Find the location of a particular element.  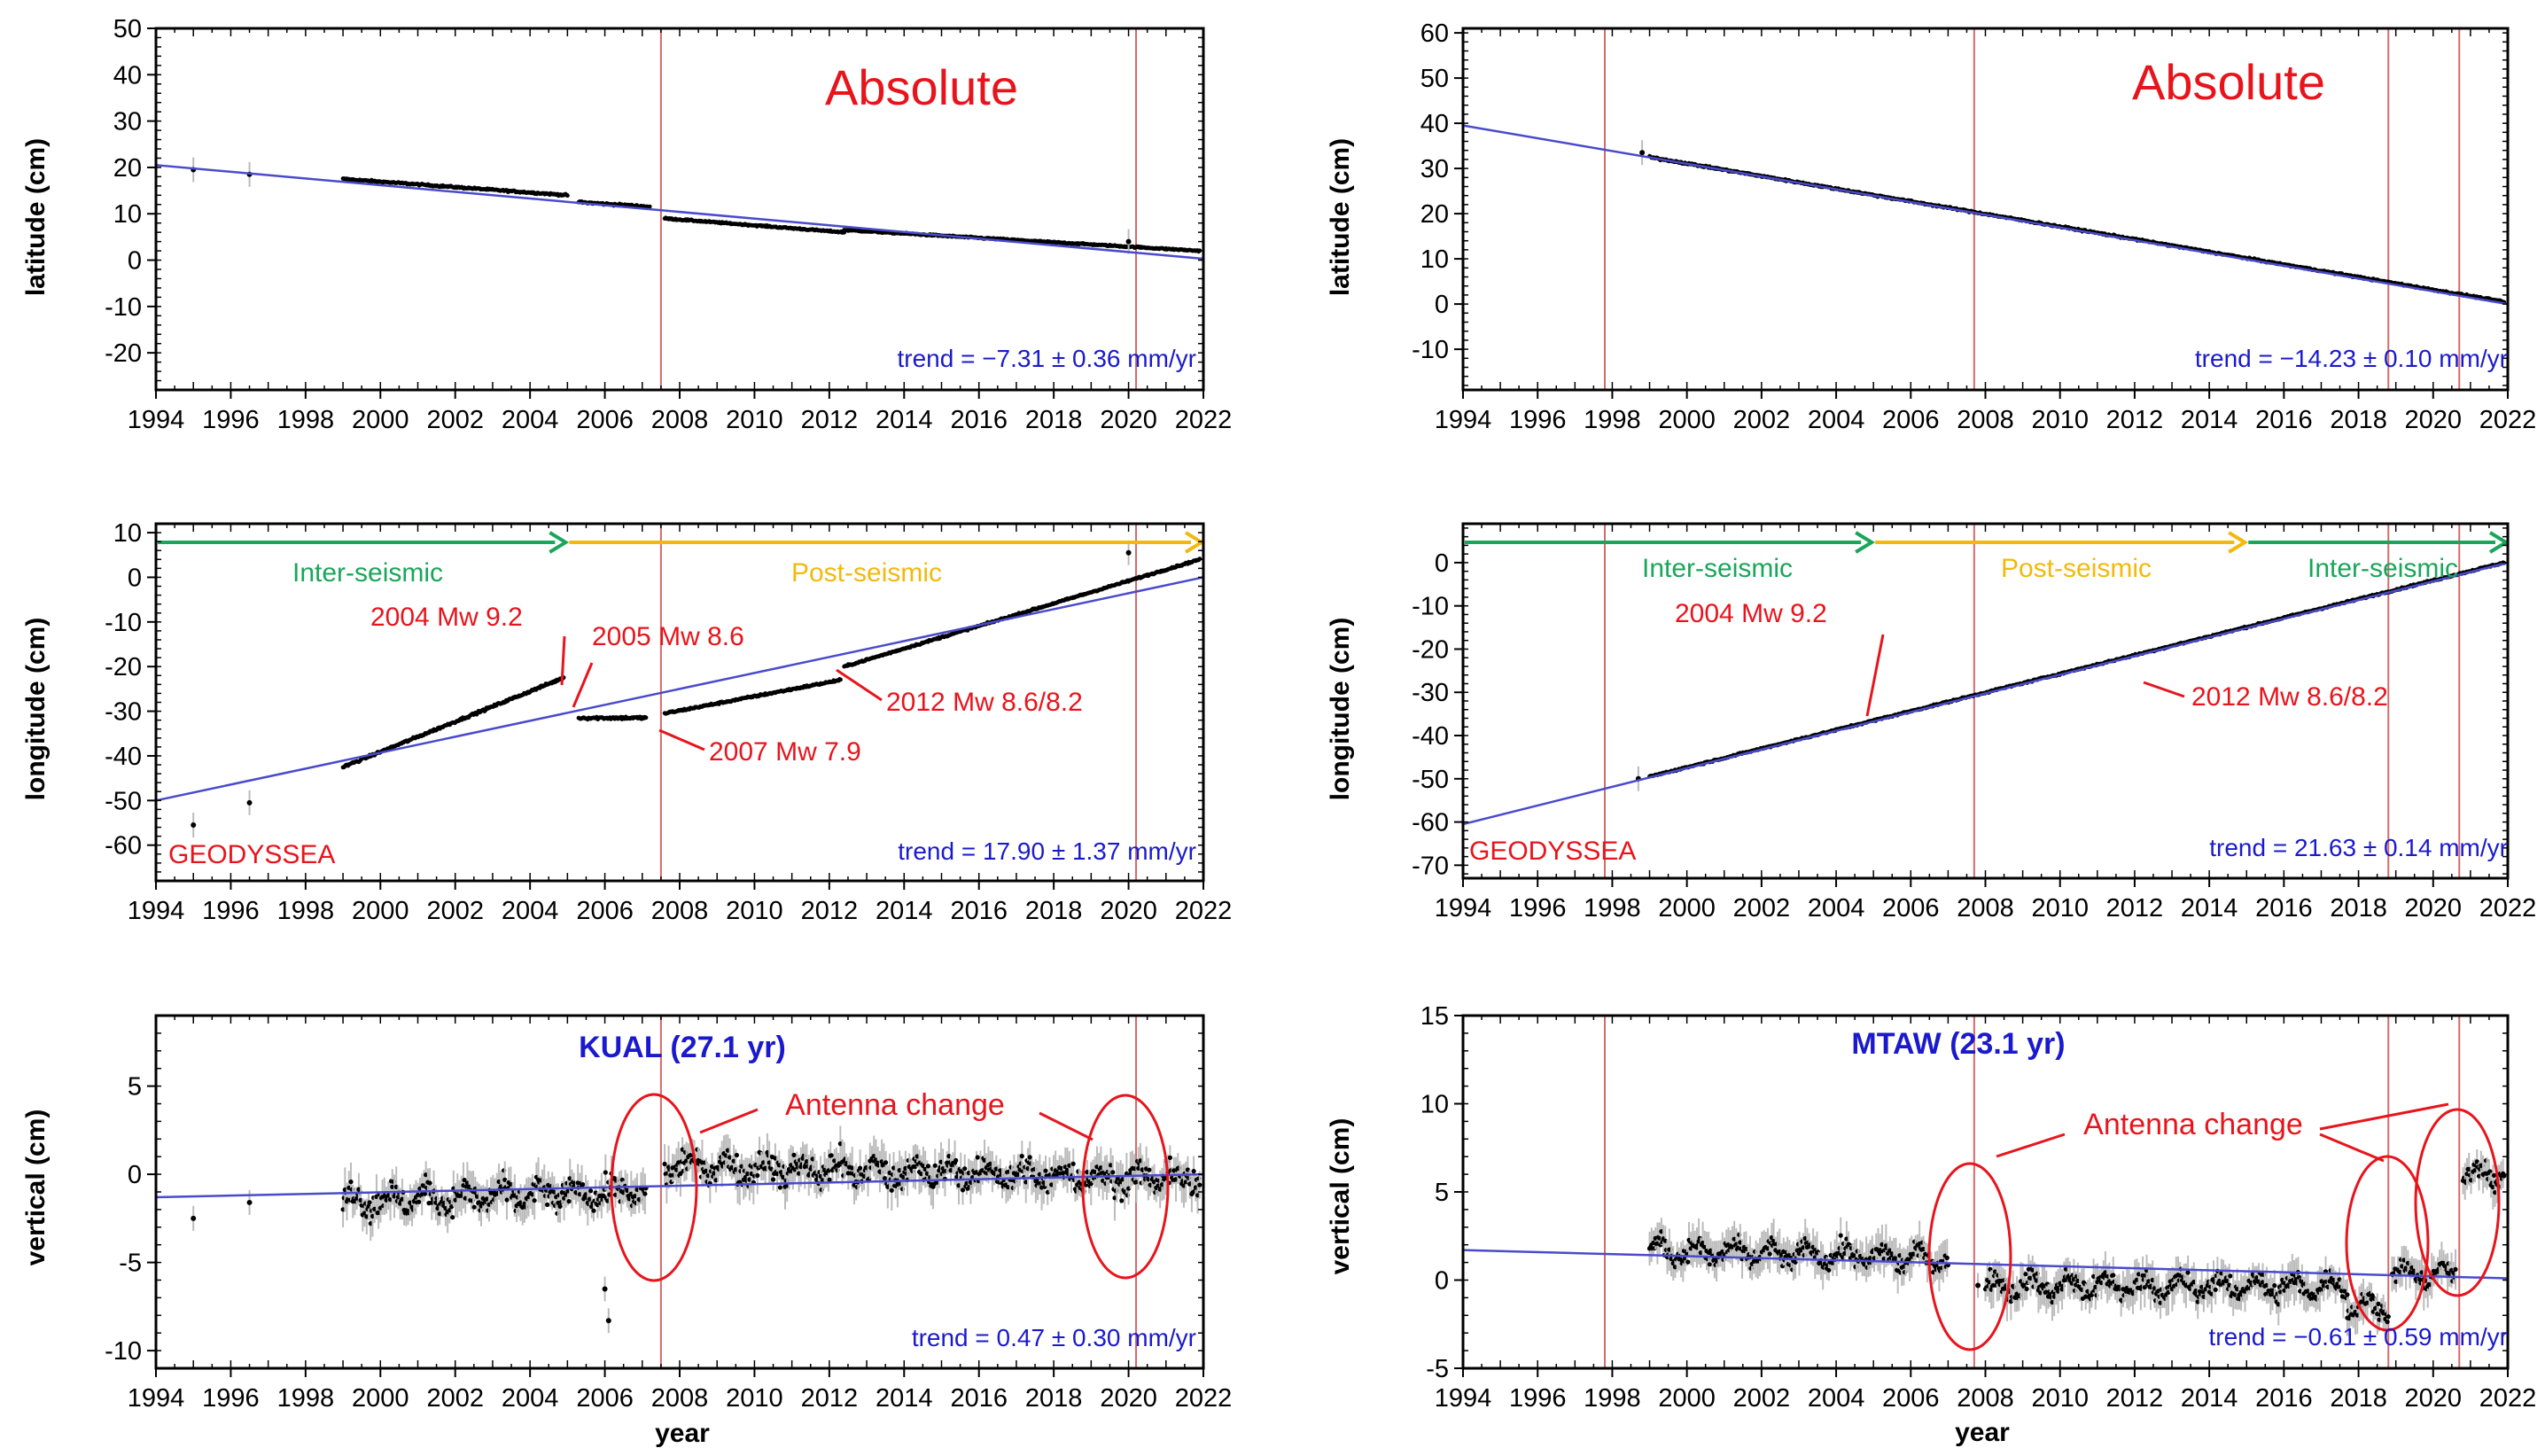

y-tick-label: -50 is located at coordinates (124, 801).